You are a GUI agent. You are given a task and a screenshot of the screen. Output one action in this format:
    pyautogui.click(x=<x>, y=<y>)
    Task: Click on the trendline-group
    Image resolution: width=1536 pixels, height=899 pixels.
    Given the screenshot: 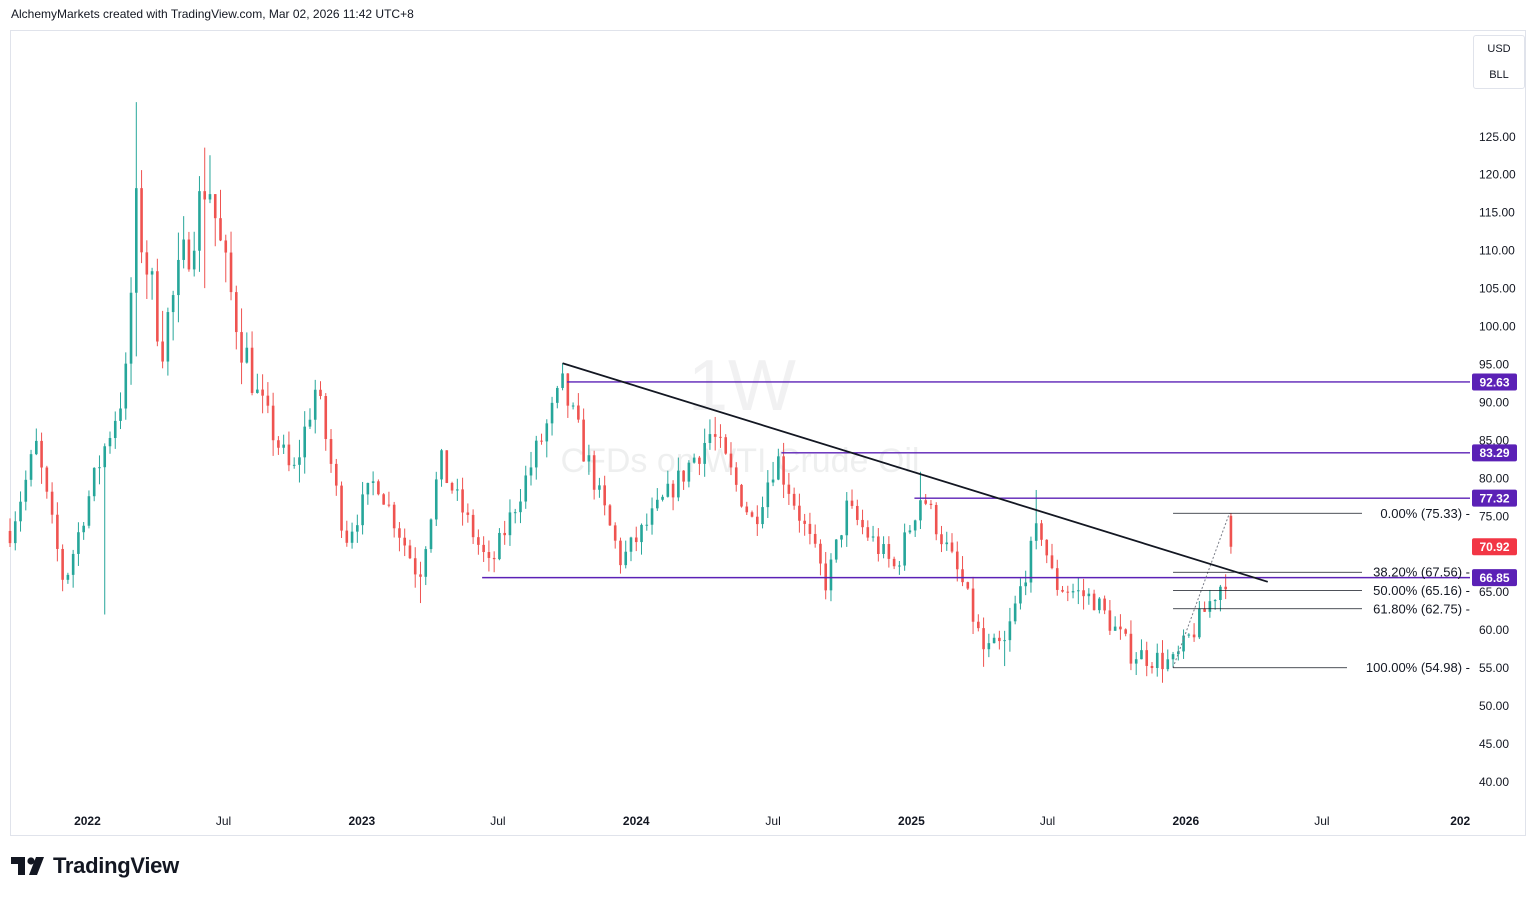 What is the action you would take?
    pyautogui.click(x=915, y=472)
    